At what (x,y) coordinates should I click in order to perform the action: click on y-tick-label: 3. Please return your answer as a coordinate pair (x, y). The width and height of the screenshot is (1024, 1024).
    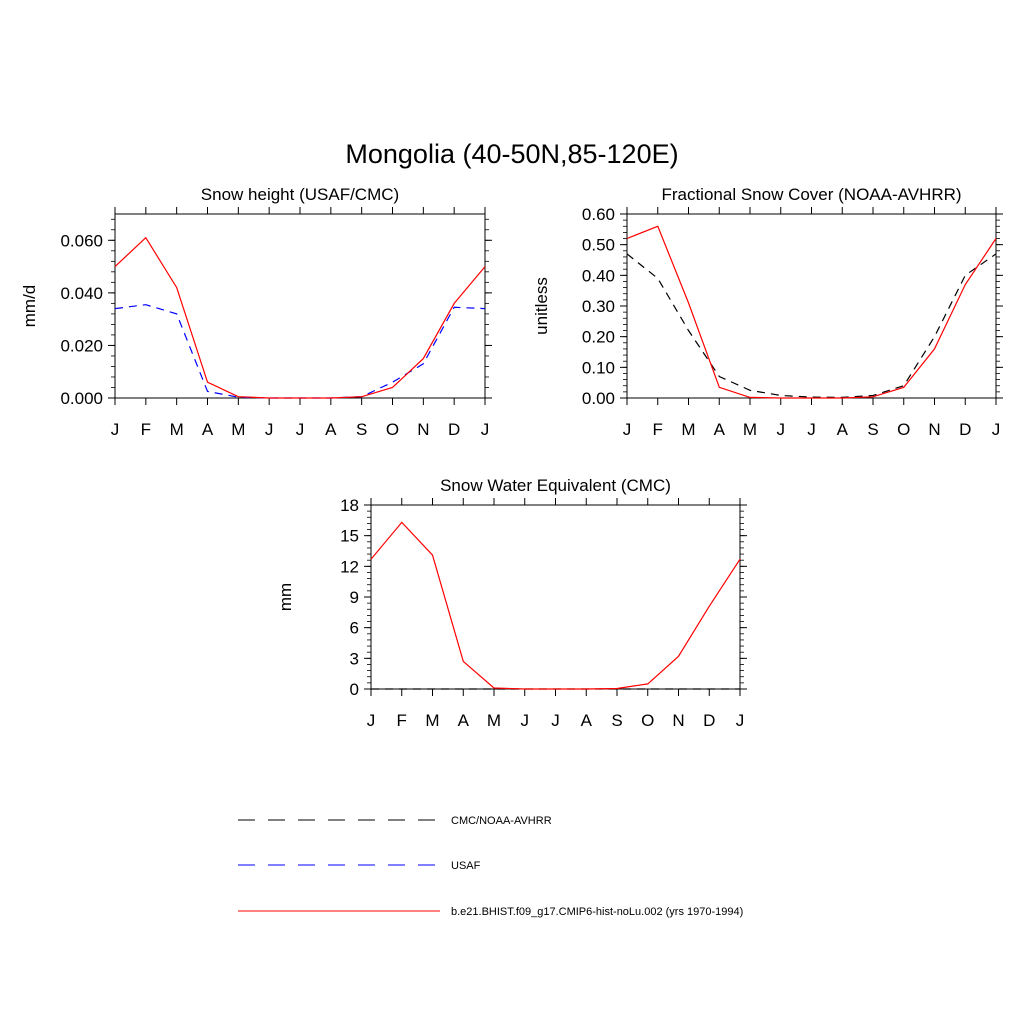
    Looking at the image, I should click on (354, 658).